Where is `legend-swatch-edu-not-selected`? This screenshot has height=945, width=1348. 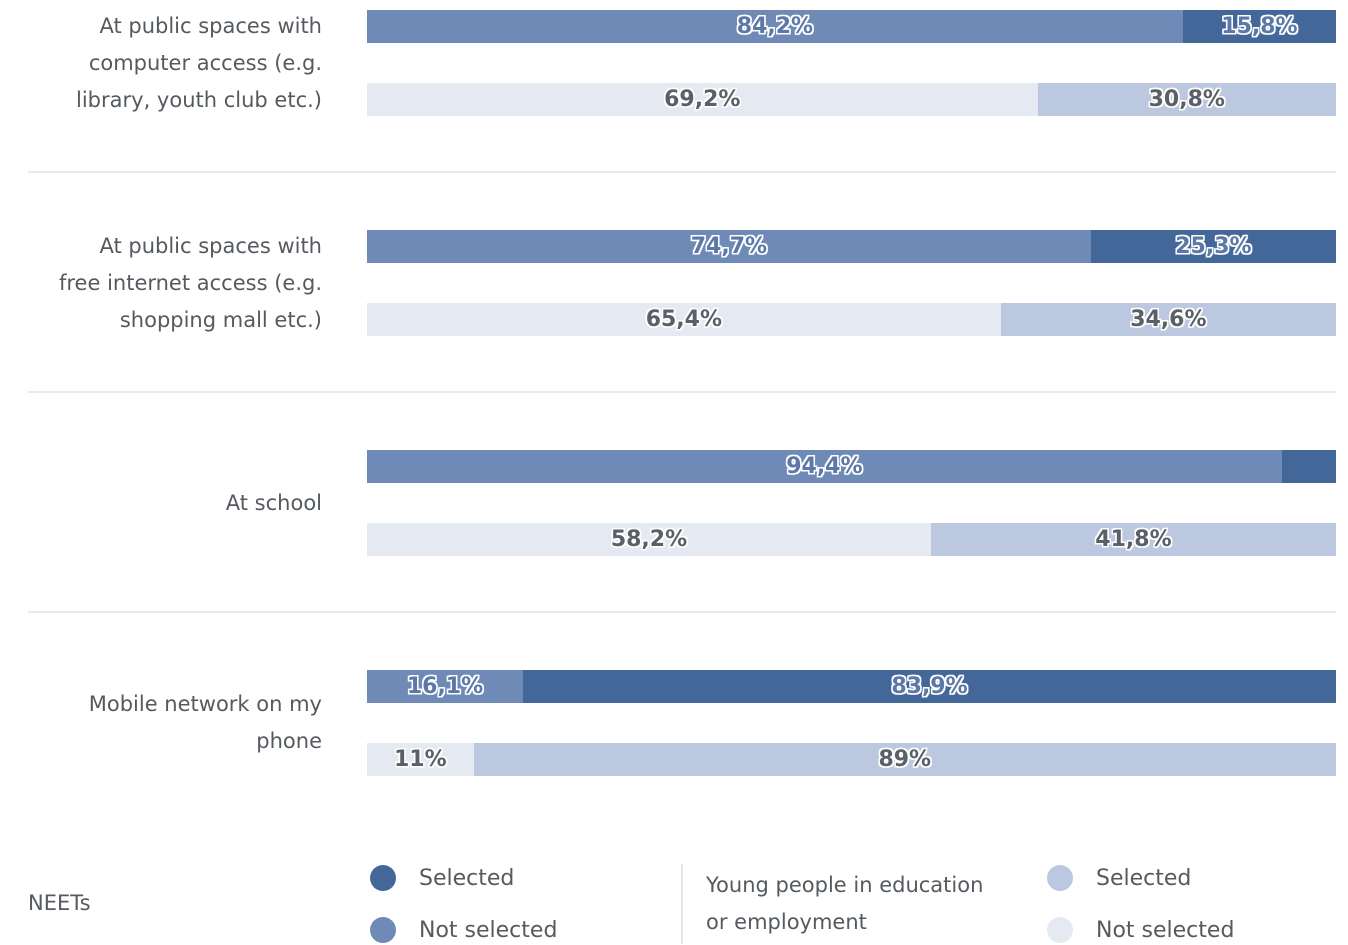 legend-swatch-edu-not-selected is located at coordinates (1060, 930).